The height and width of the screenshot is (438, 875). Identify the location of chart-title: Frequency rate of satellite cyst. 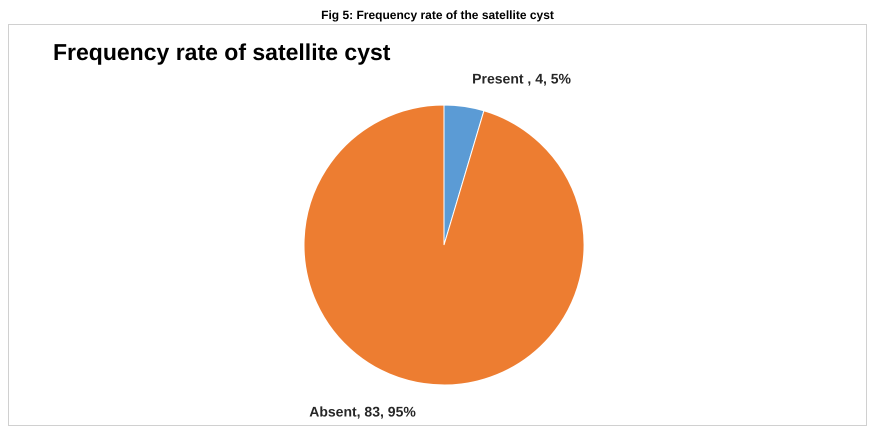
(221, 52).